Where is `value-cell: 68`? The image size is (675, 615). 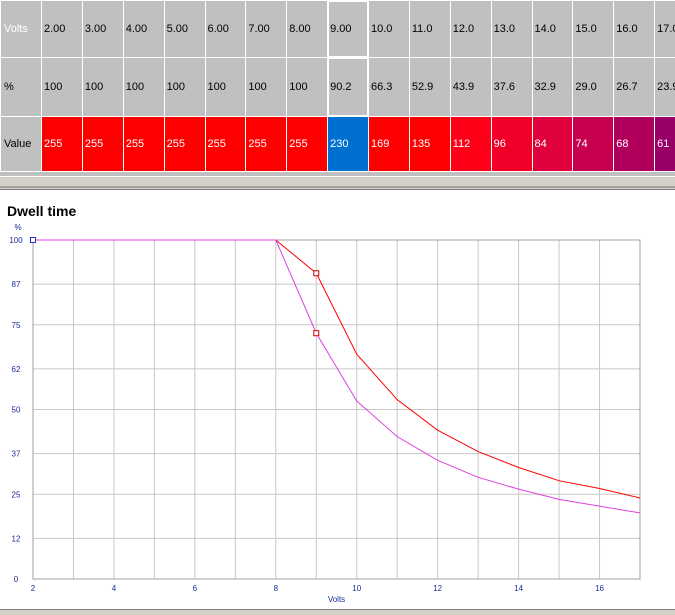 value-cell: 68 is located at coordinates (634, 144).